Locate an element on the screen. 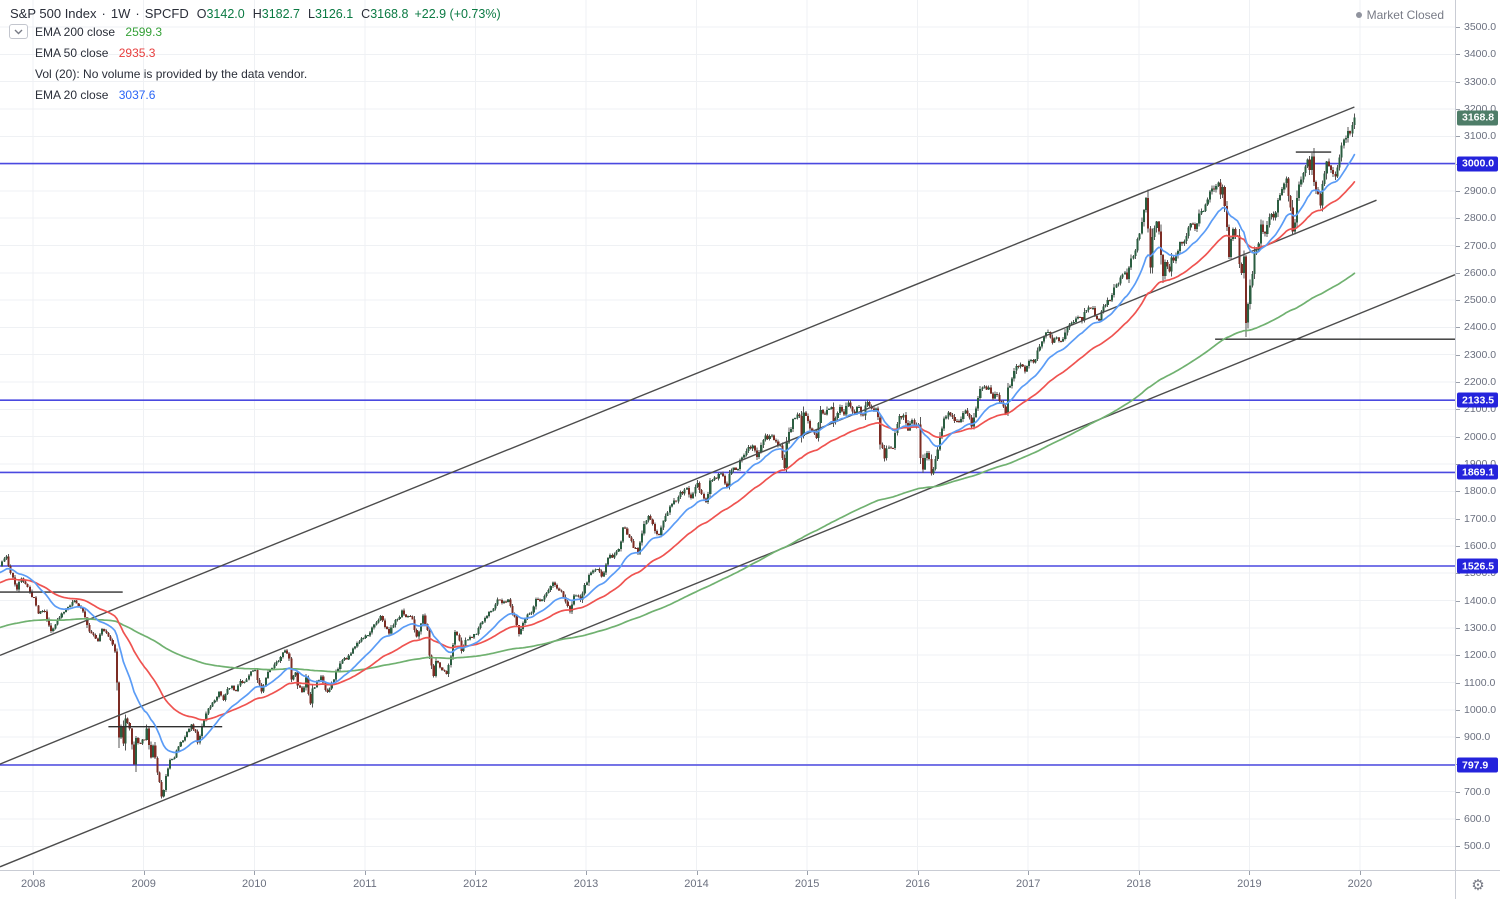  price-tick-label: 2700.0 is located at coordinates (1480, 245).